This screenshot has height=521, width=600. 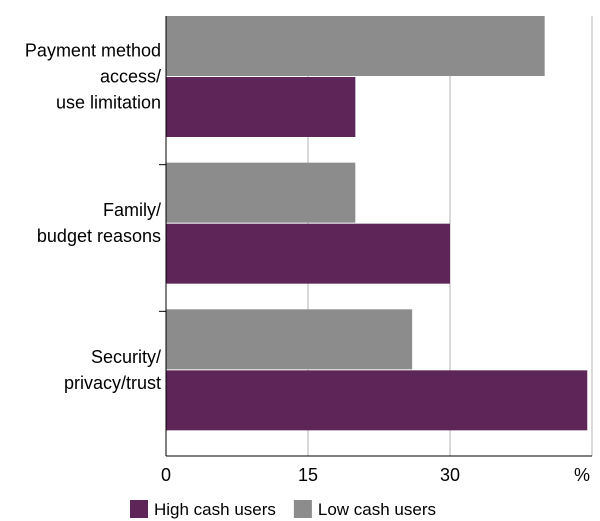 I want to click on legend-item-low-cash-users: Low cash users, so click(x=364, y=509).